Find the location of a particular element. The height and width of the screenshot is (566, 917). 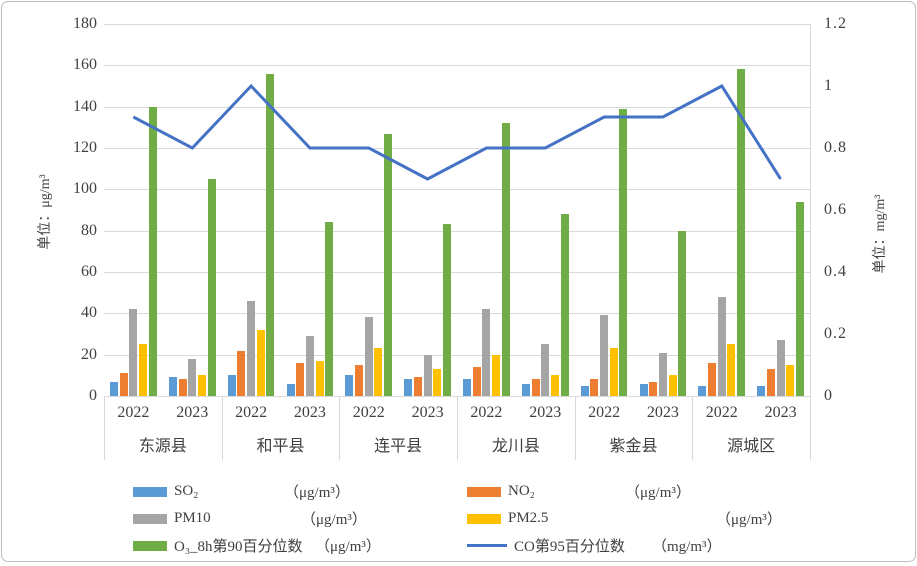

legend-item-so2: SO₂ （μg/m³） is located at coordinates (300, 491).